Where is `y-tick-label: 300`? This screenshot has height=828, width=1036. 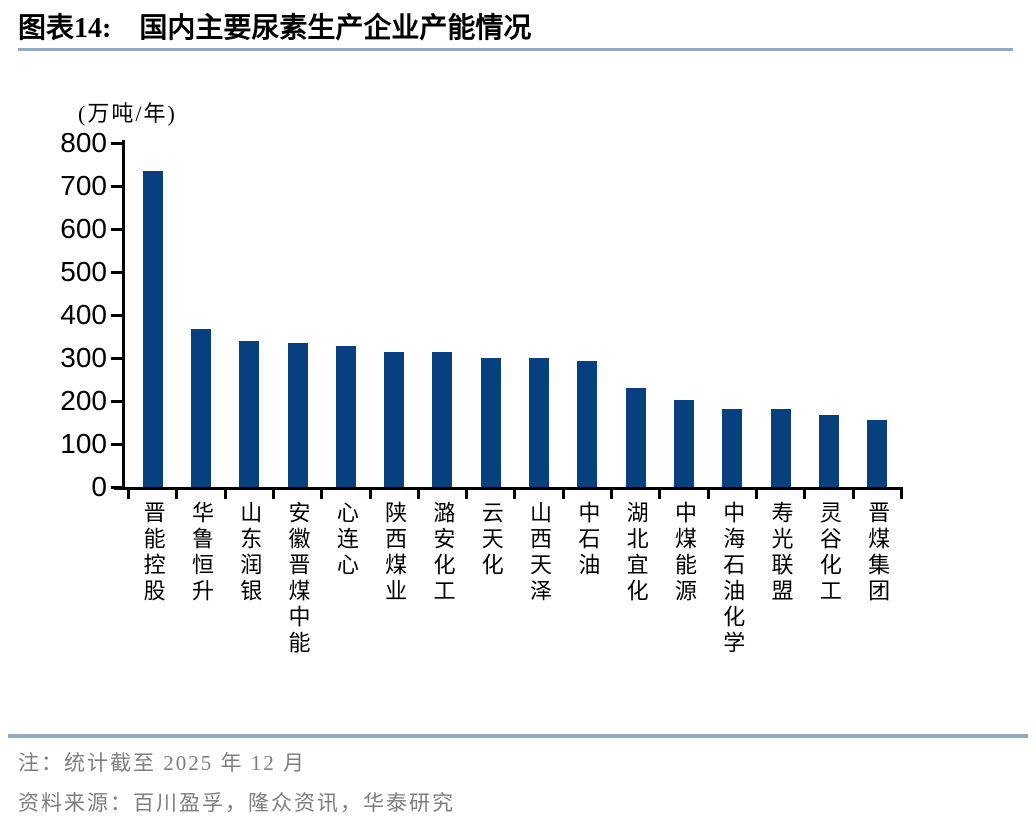 y-tick-label: 300 is located at coordinates (83, 357).